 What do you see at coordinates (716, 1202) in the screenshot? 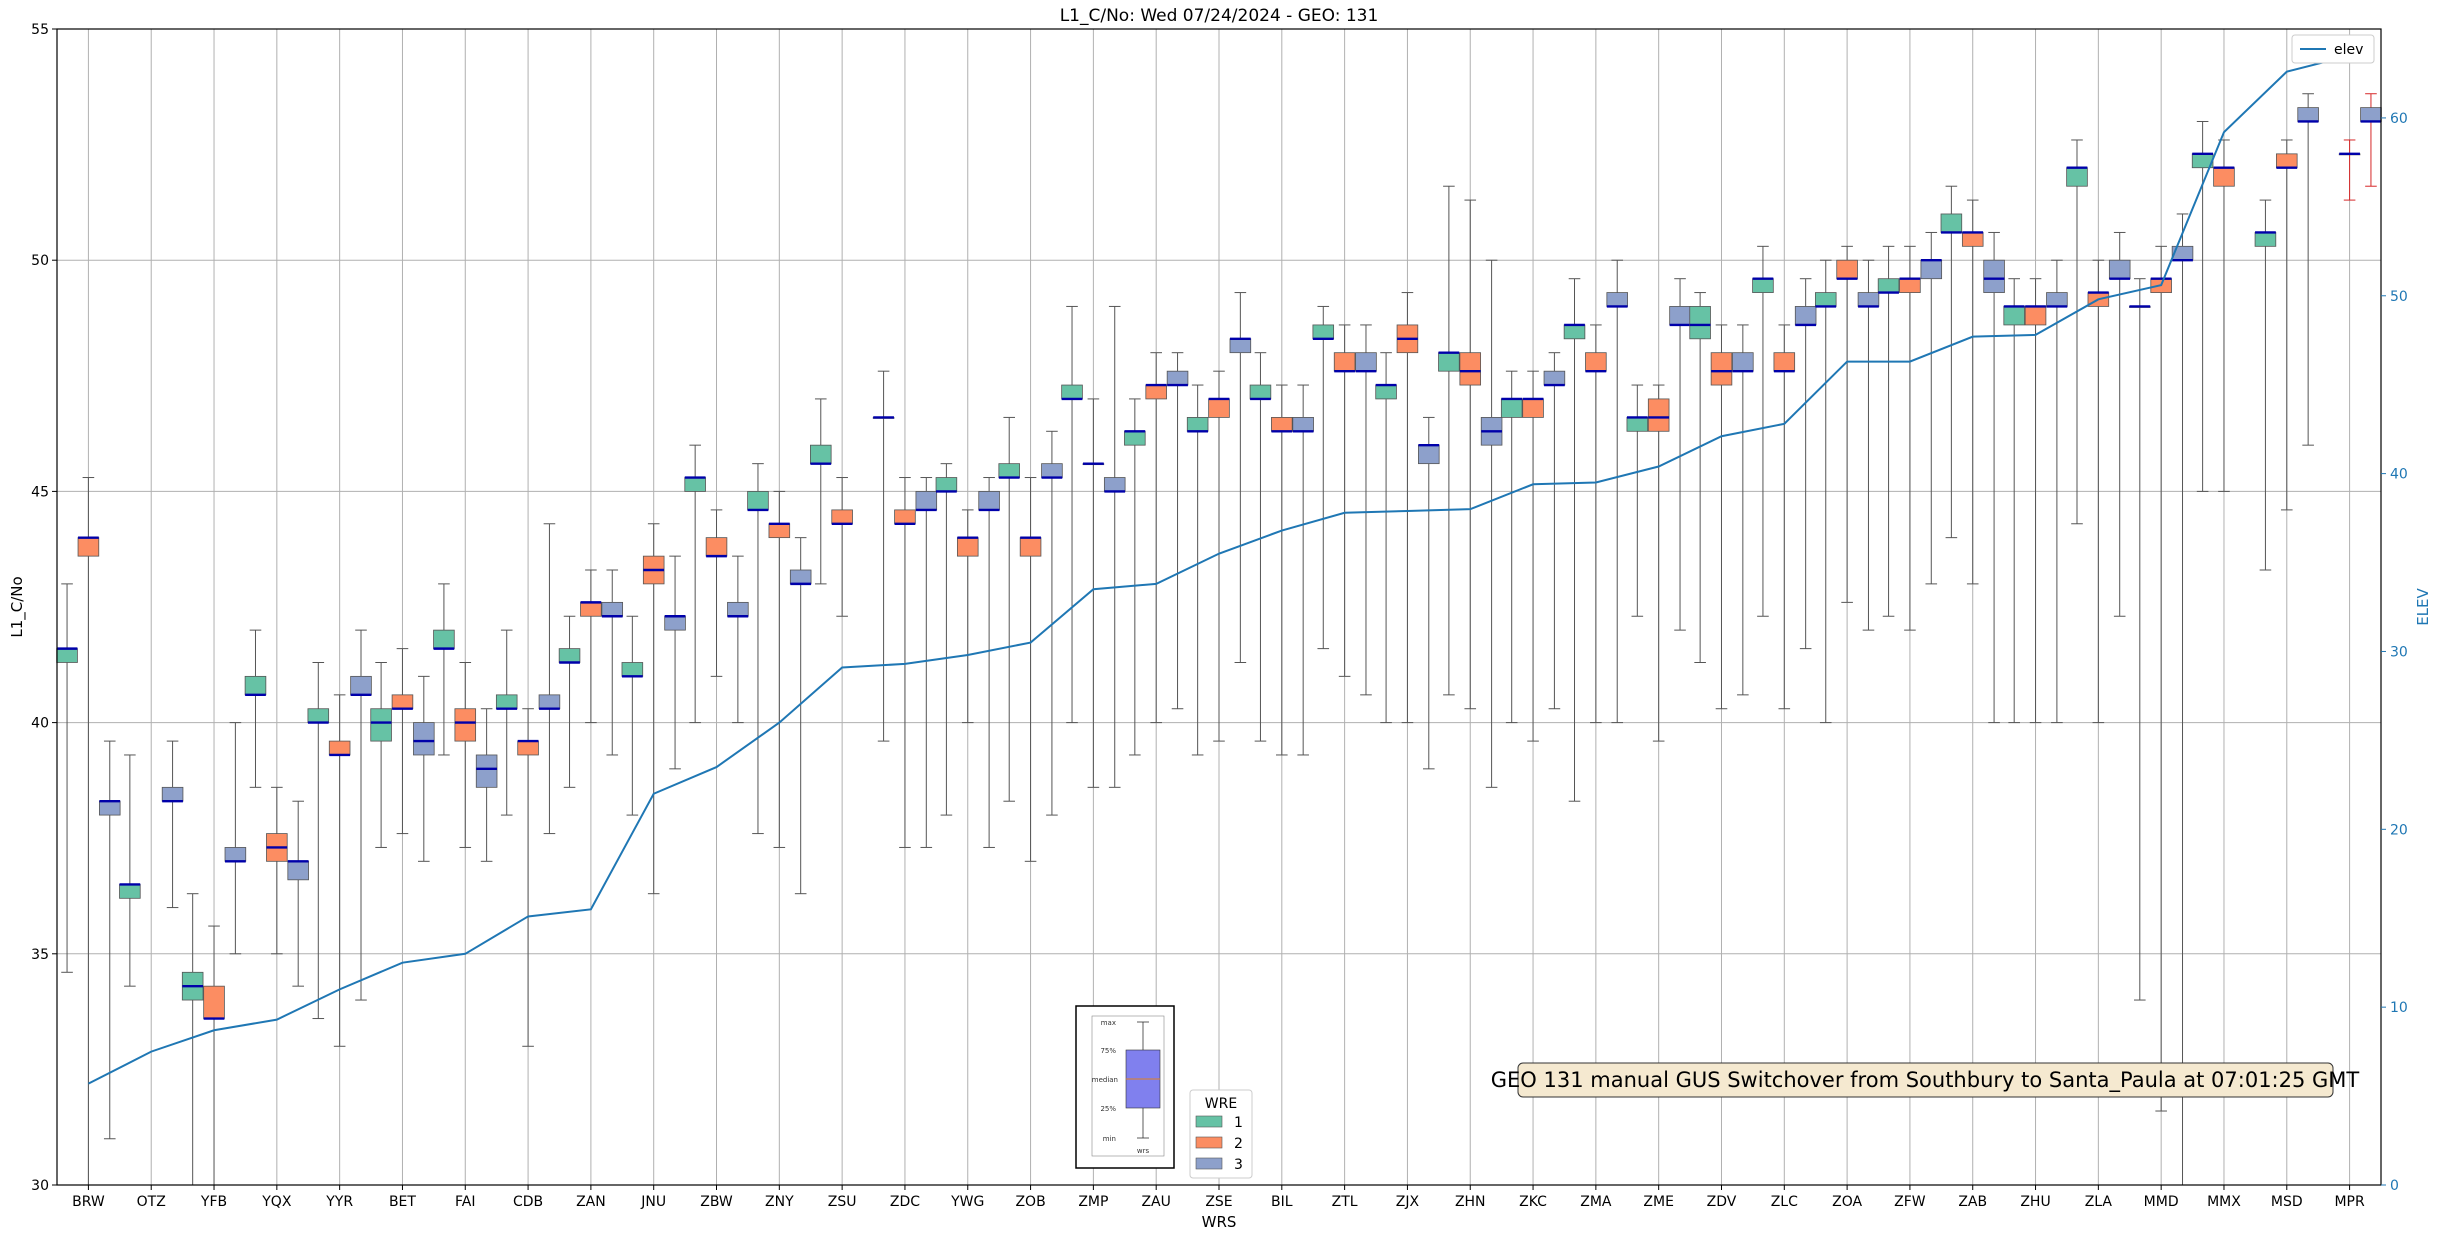
I see `x-tick-label: ZBW` at bounding box center [716, 1202].